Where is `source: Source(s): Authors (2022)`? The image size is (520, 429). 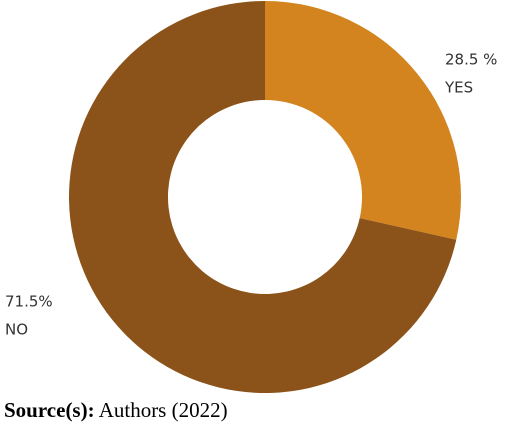
source: Source(s): Authors (2022) is located at coordinates (116, 410).